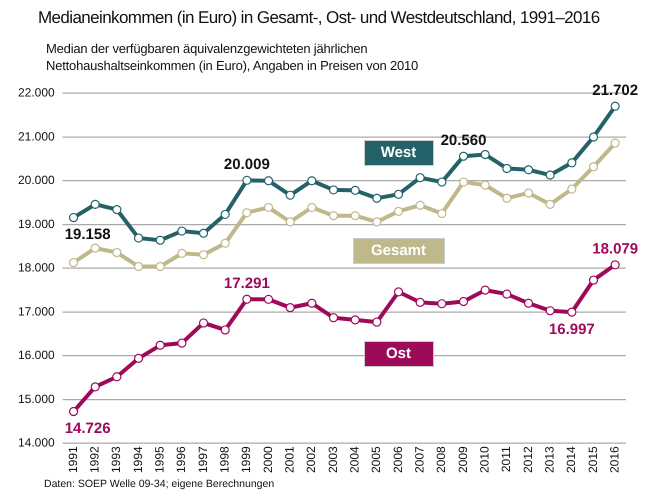  Describe the element at coordinates (399, 354) in the screenshot. I see `series-label: Ost` at that location.